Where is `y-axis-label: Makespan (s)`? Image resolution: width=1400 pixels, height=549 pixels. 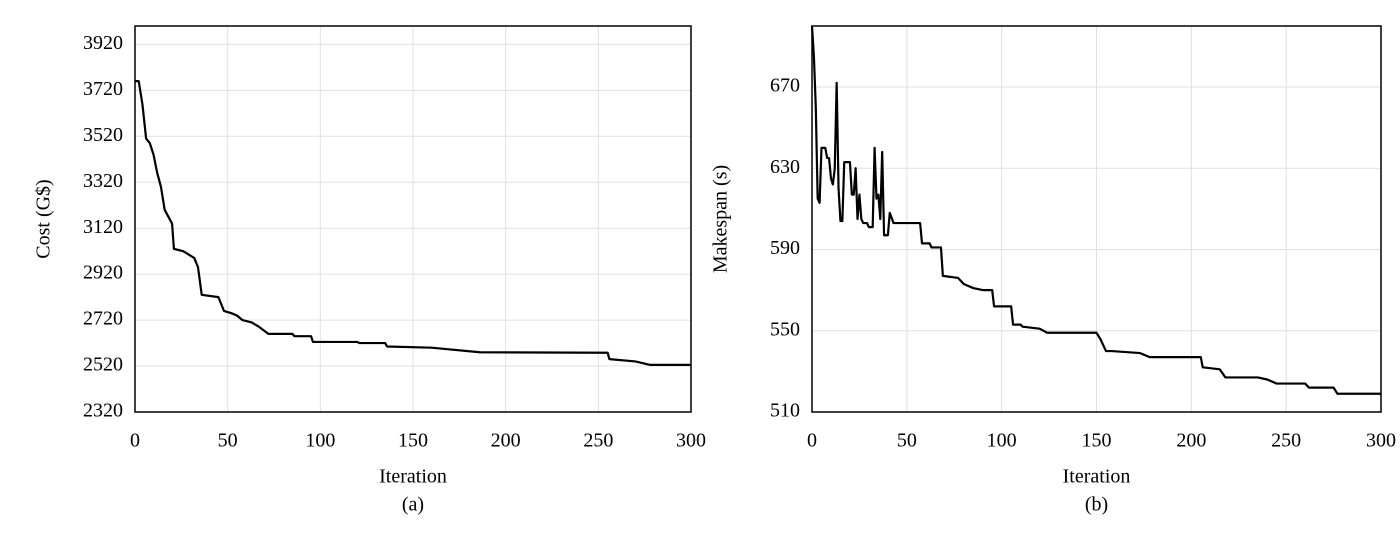
y-axis-label: Makespan (s) is located at coordinates (721, 219).